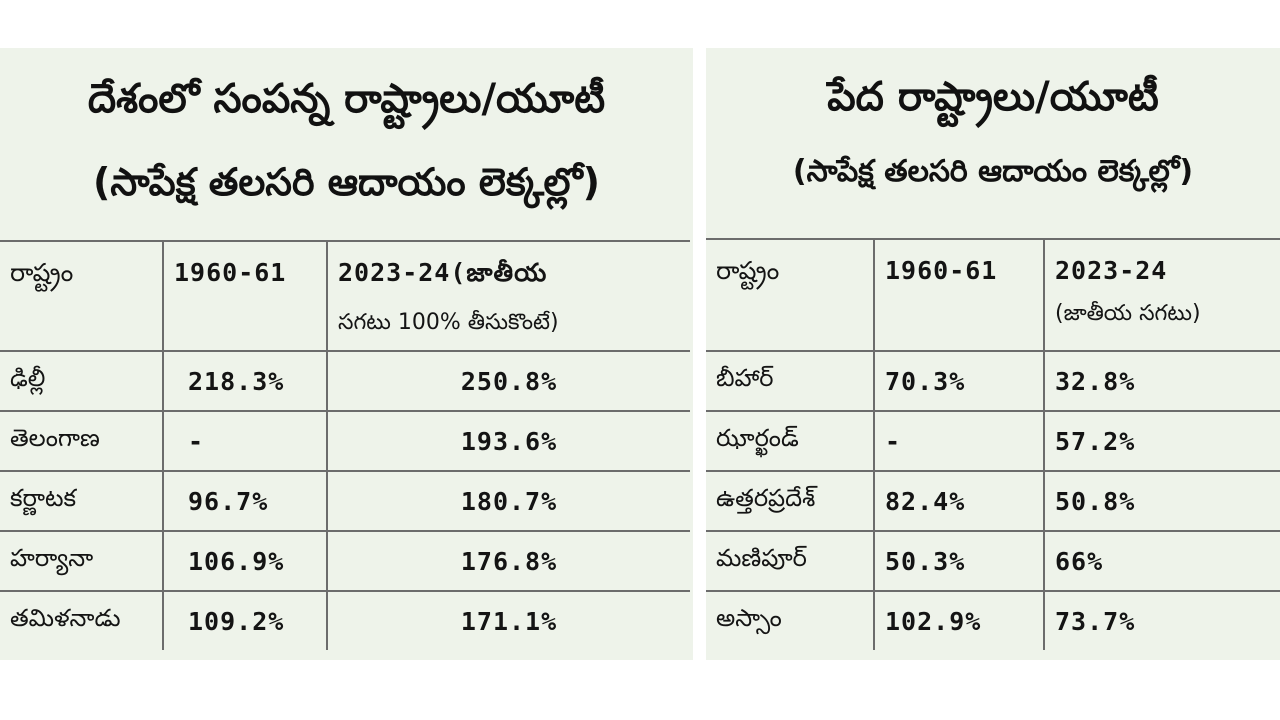 The height and width of the screenshot is (720, 1280). I want to click on panel-title: దేశంలో సంపన్న రాష్ట్రాలు/యూటీ, so click(346, 99).